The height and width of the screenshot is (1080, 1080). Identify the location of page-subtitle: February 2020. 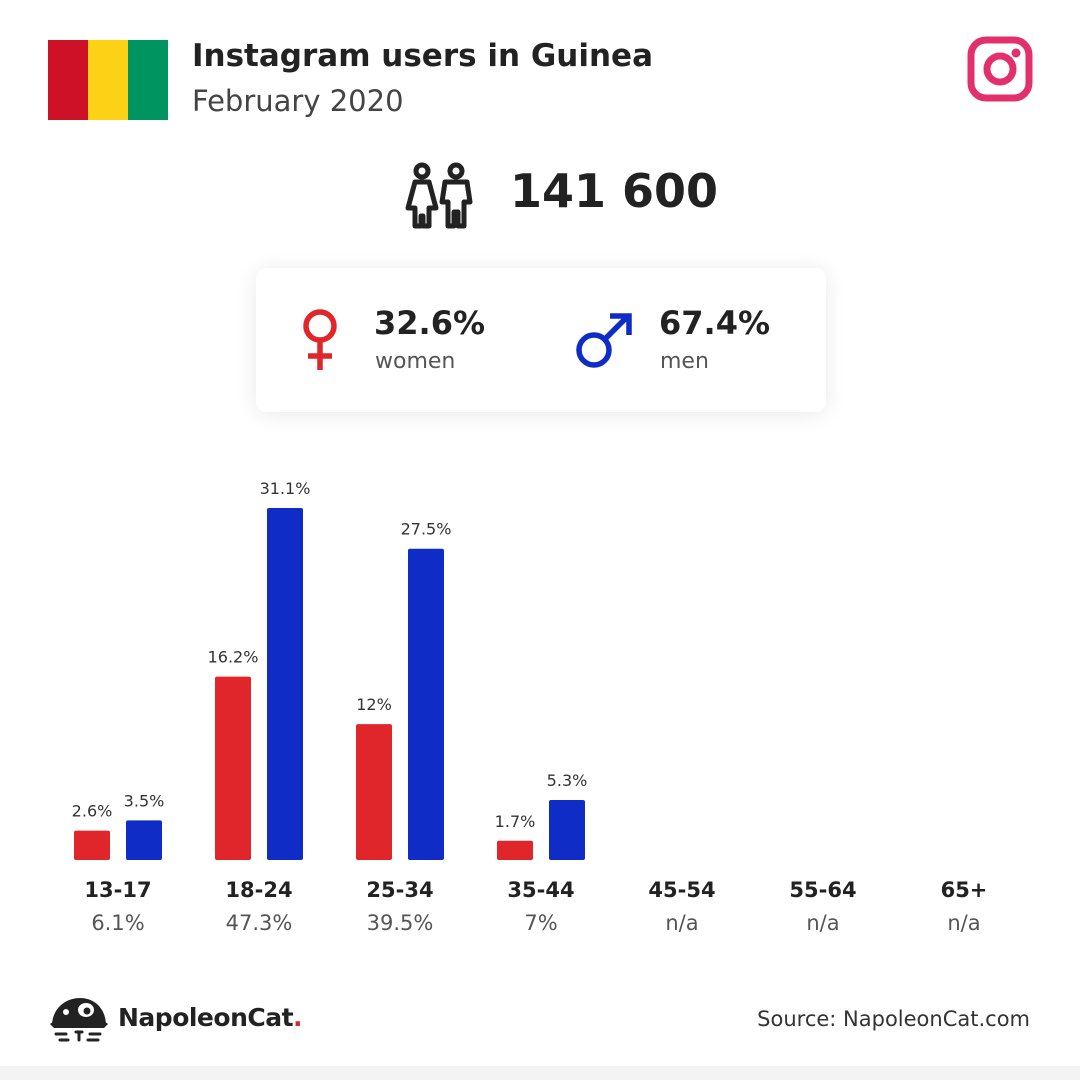
(298, 101).